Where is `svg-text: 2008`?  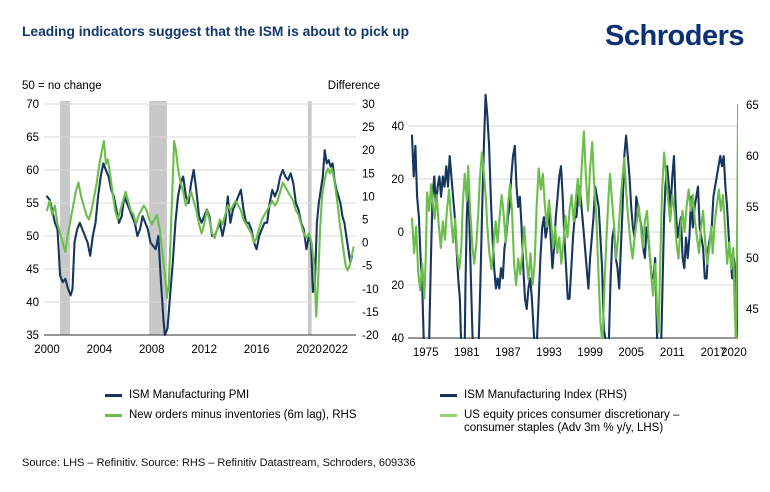
svg-text: 2008 is located at coordinates (152, 350).